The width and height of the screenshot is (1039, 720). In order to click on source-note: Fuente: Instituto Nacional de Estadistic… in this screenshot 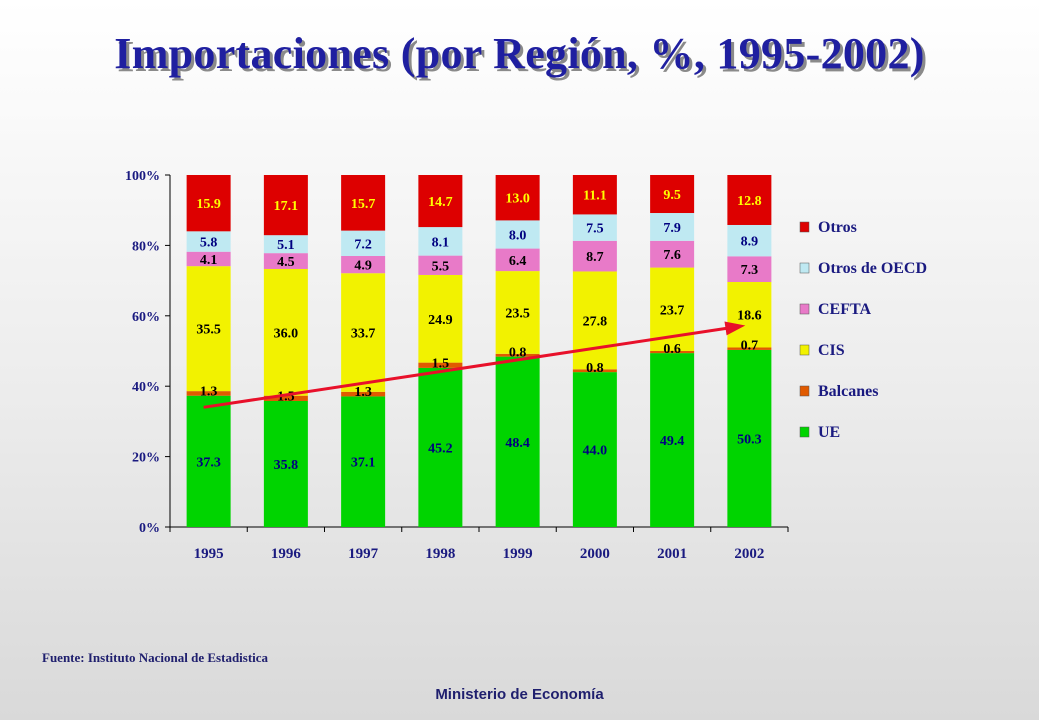, I will do `click(155, 657)`.